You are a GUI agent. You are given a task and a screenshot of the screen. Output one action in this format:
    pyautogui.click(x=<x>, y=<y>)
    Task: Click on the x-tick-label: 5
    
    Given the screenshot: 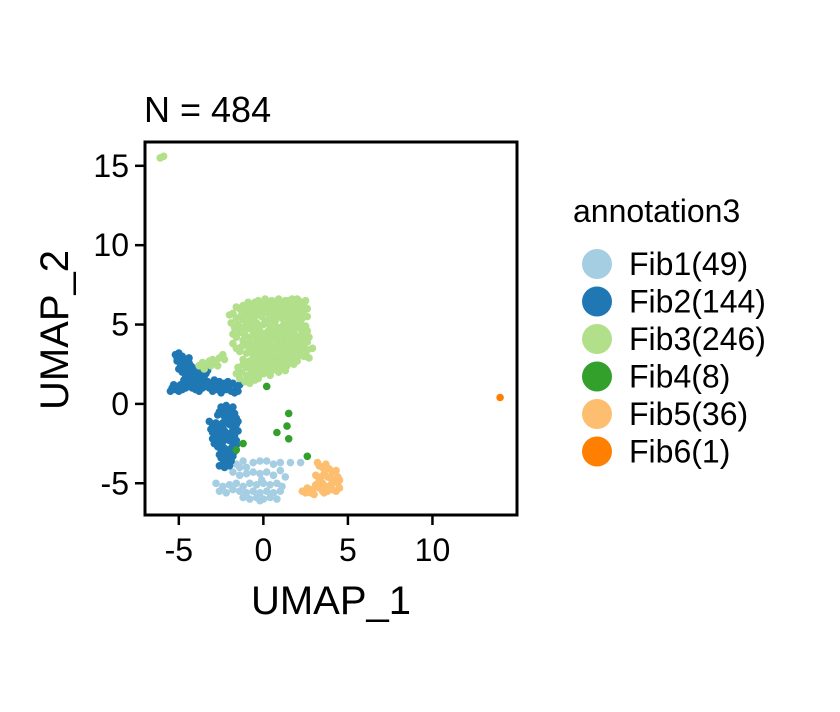 What is the action you would take?
    pyautogui.click(x=348, y=550)
    